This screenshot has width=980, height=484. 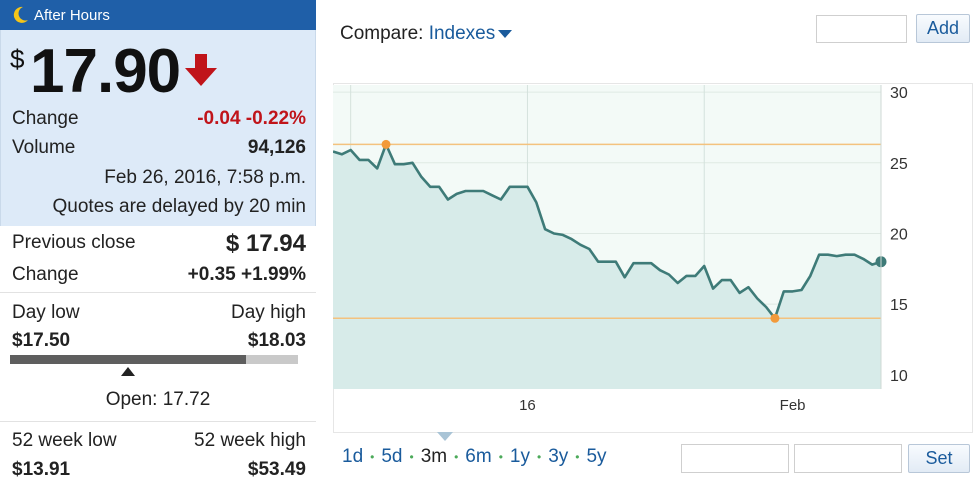 What do you see at coordinates (861, 29) in the screenshot?
I see `compare-symbol-input` at bounding box center [861, 29].